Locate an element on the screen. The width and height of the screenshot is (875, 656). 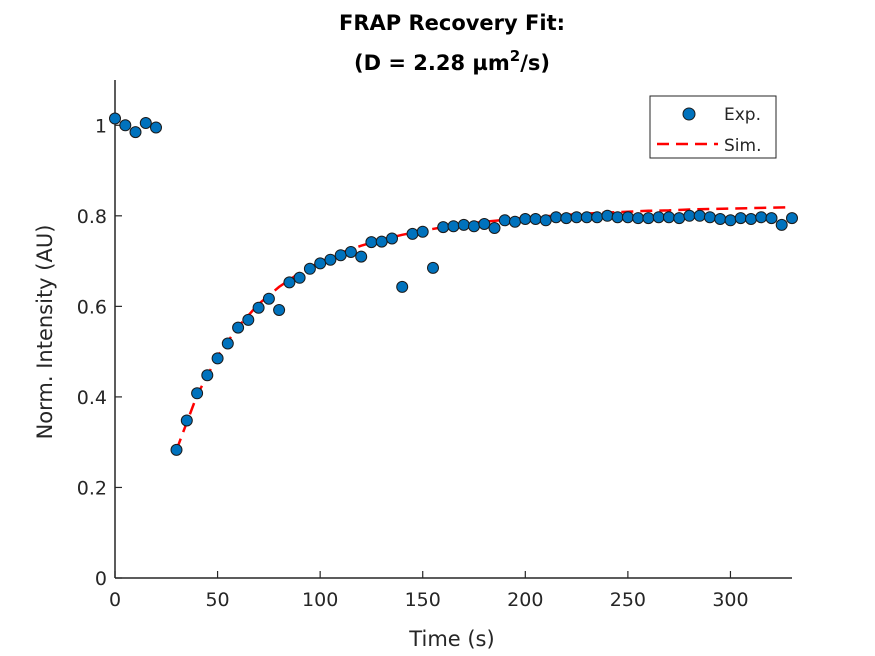
legend-box is located at coordinates (713, 127).